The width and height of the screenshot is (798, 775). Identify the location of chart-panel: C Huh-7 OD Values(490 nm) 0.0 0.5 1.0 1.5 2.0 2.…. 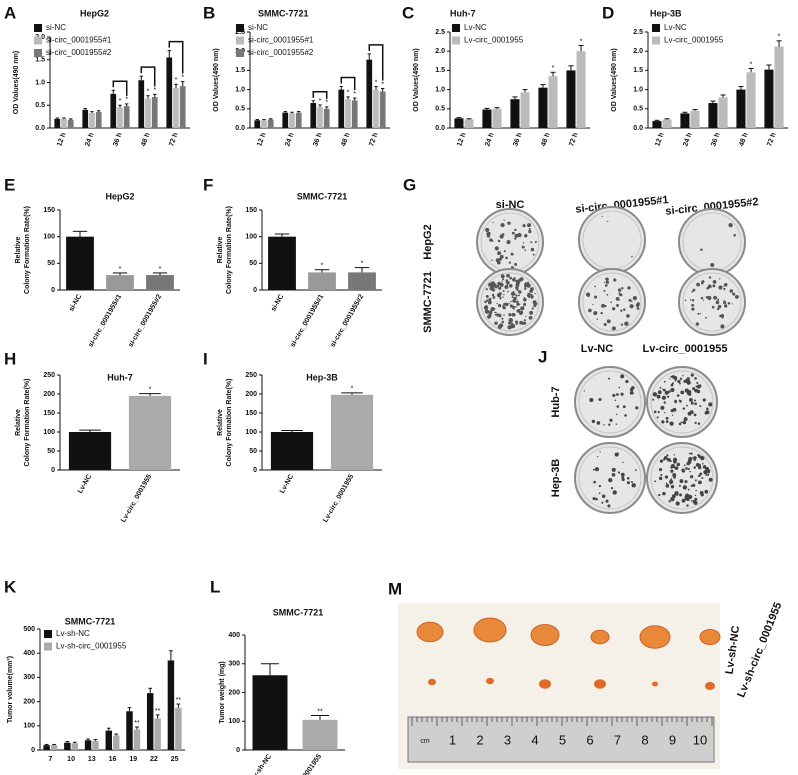
(496, 75).